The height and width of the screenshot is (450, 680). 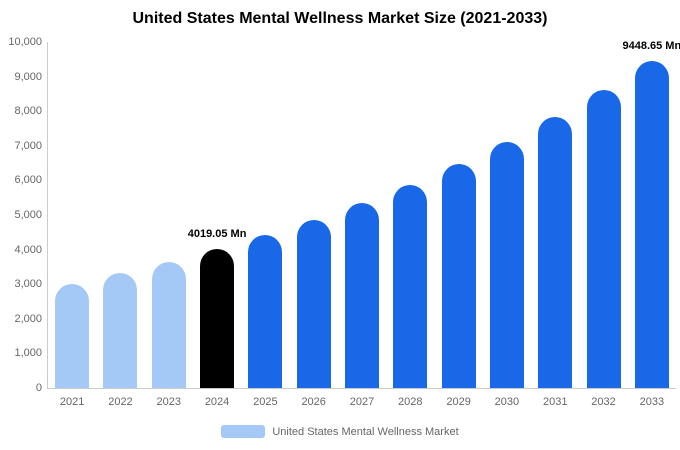 I want to click on bar-2028, so click(x=410, y=286).